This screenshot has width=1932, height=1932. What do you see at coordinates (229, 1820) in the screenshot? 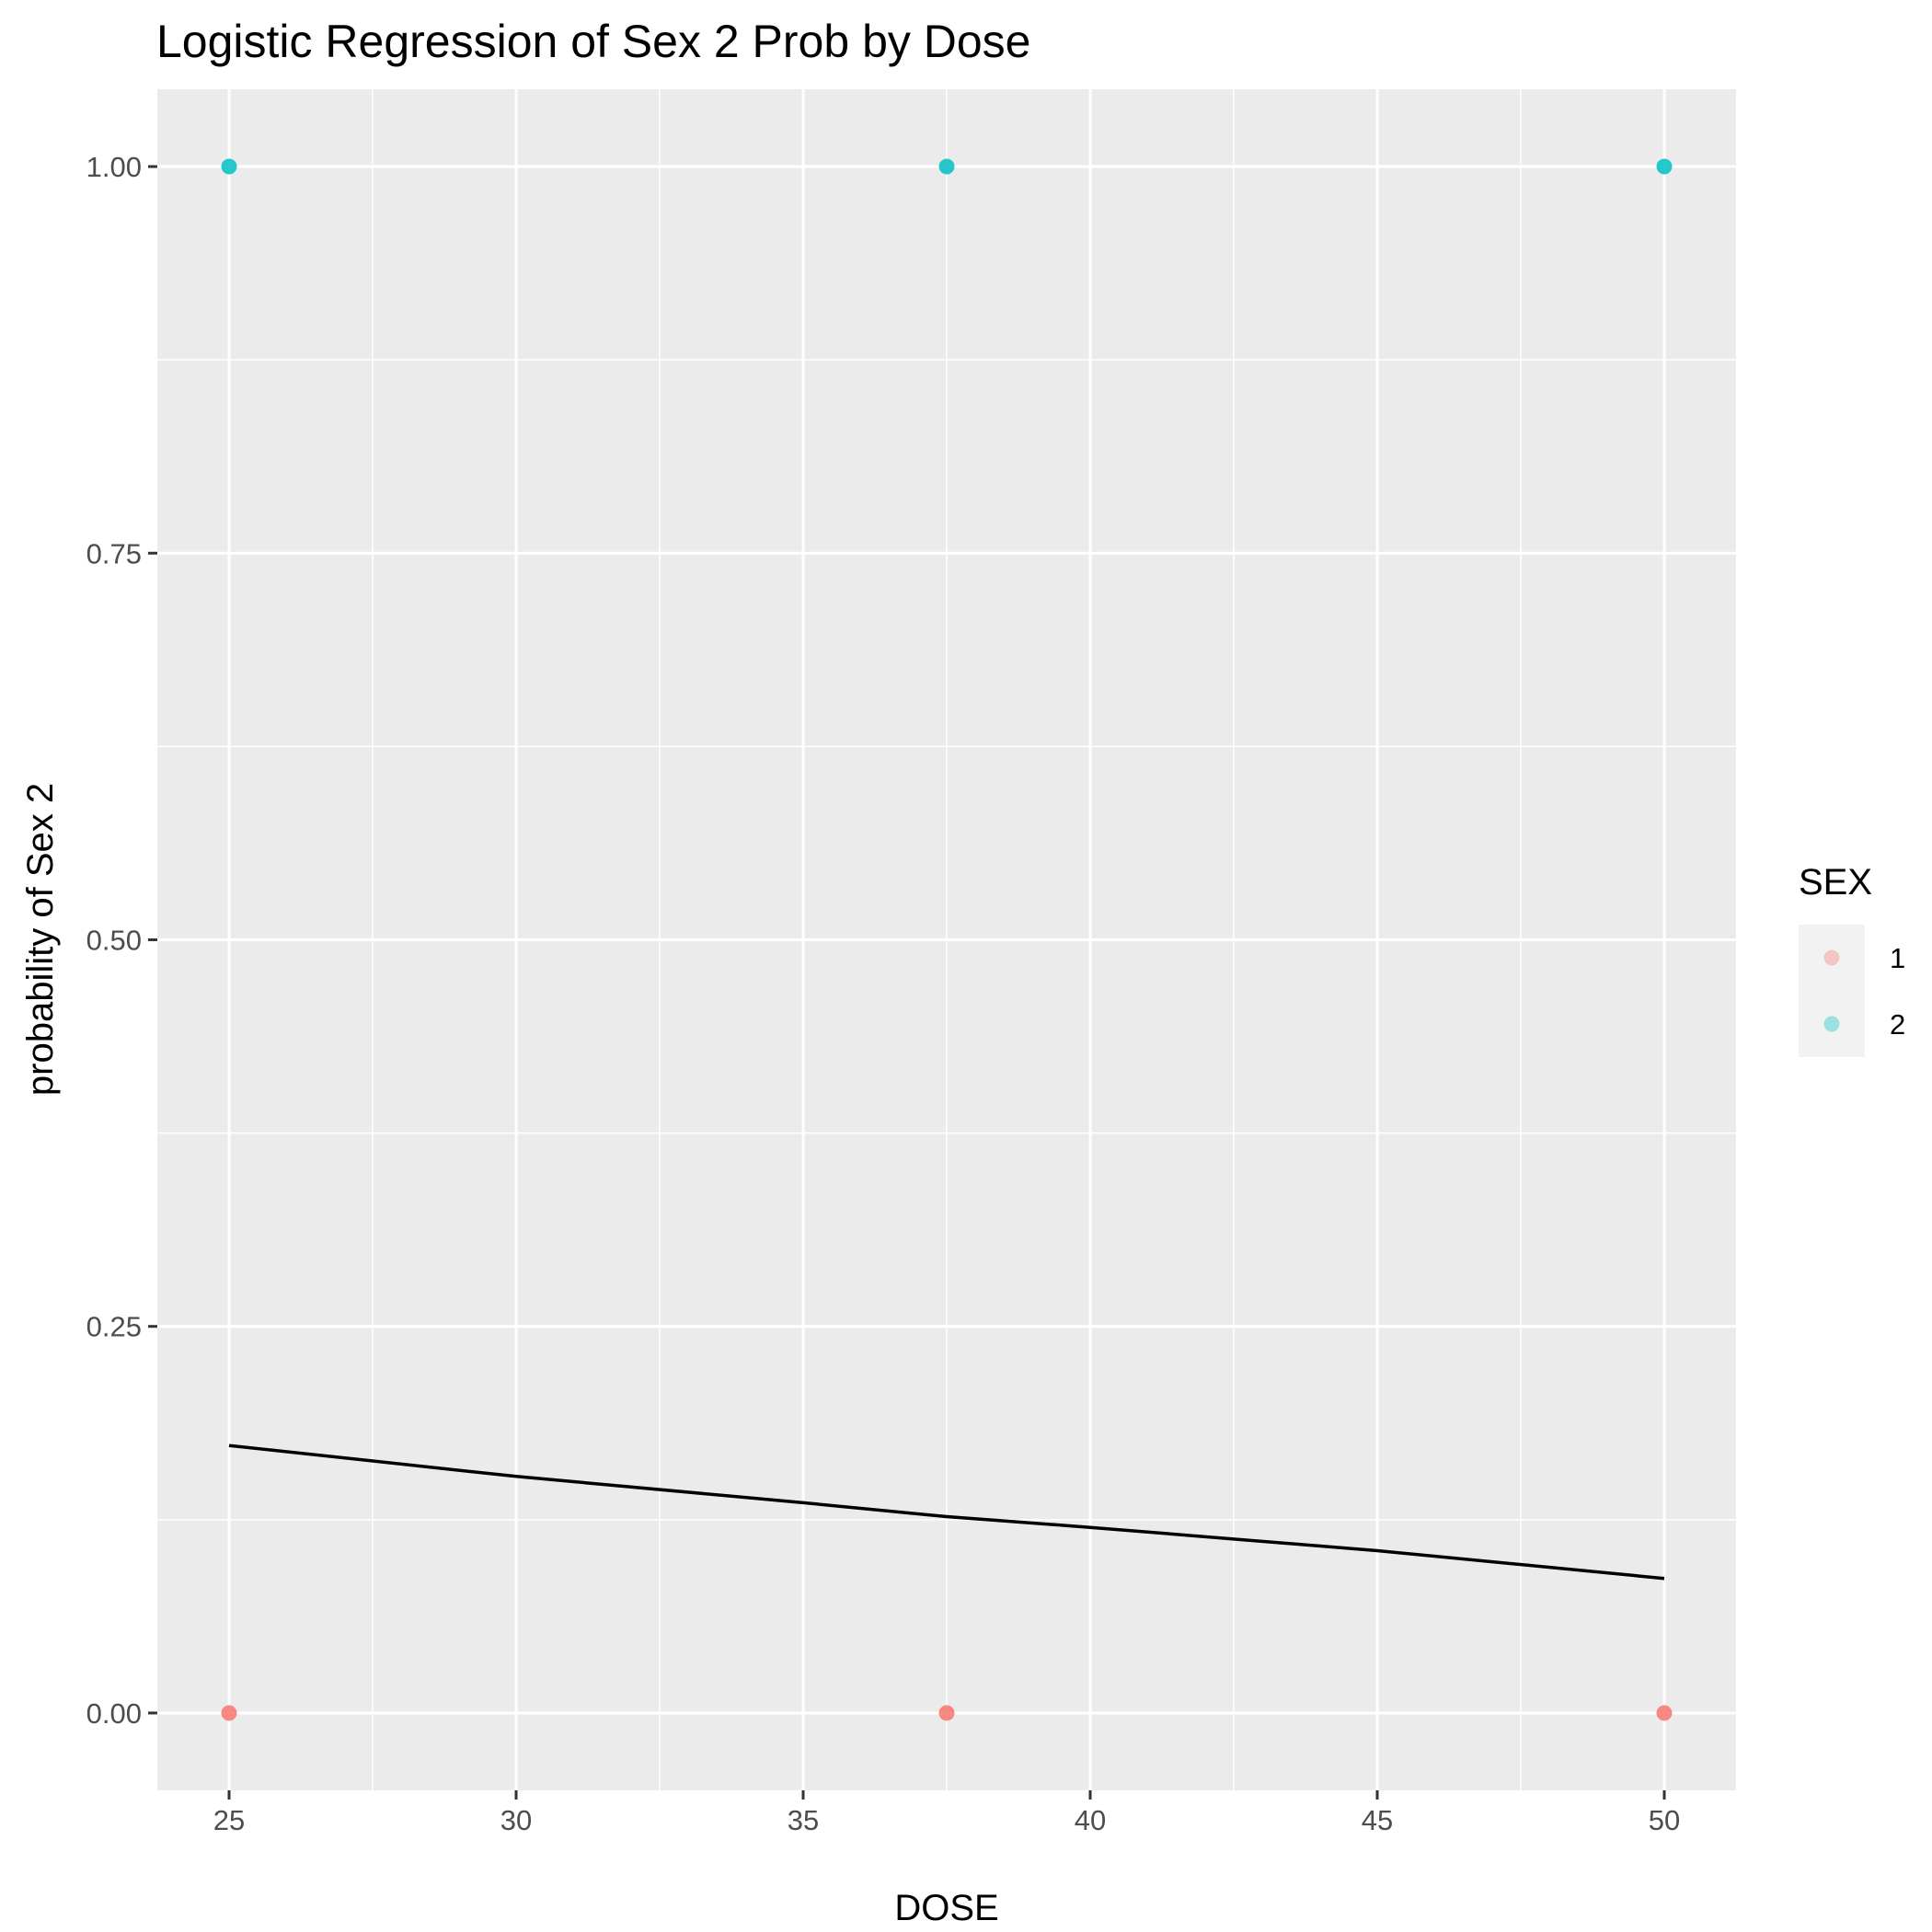
I see `x-tick-label: 25` at bounding box center [229, 1820].